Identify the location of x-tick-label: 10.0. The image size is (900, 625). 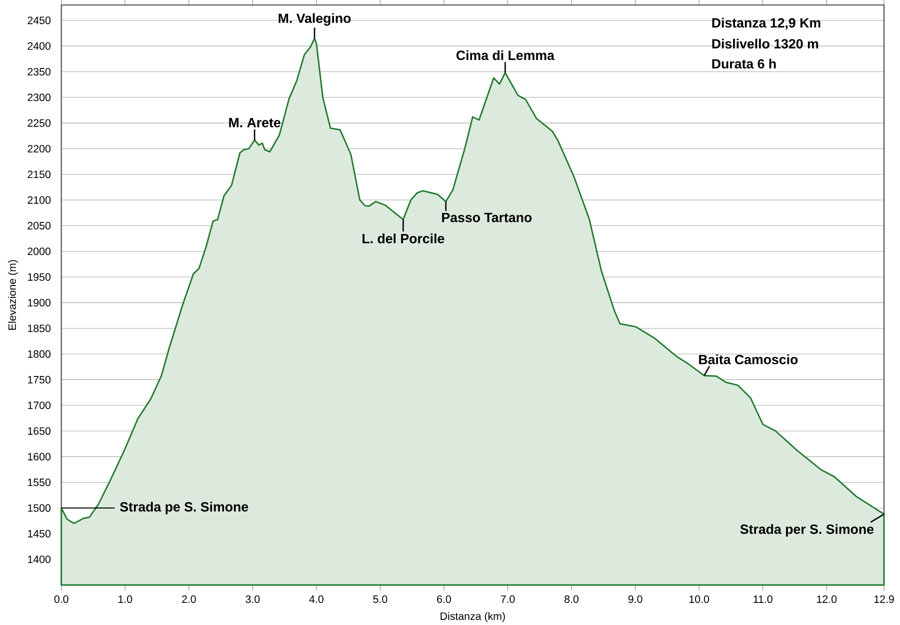
(700, 599).